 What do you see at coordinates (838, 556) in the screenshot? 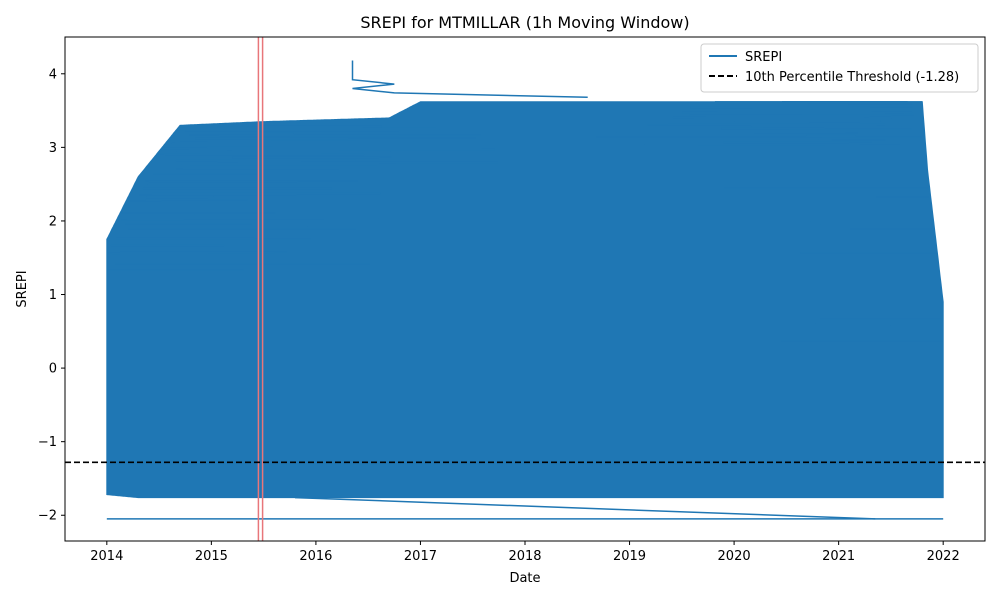
I see `x-tick-label: 2021` at bounding box center [838, 556].